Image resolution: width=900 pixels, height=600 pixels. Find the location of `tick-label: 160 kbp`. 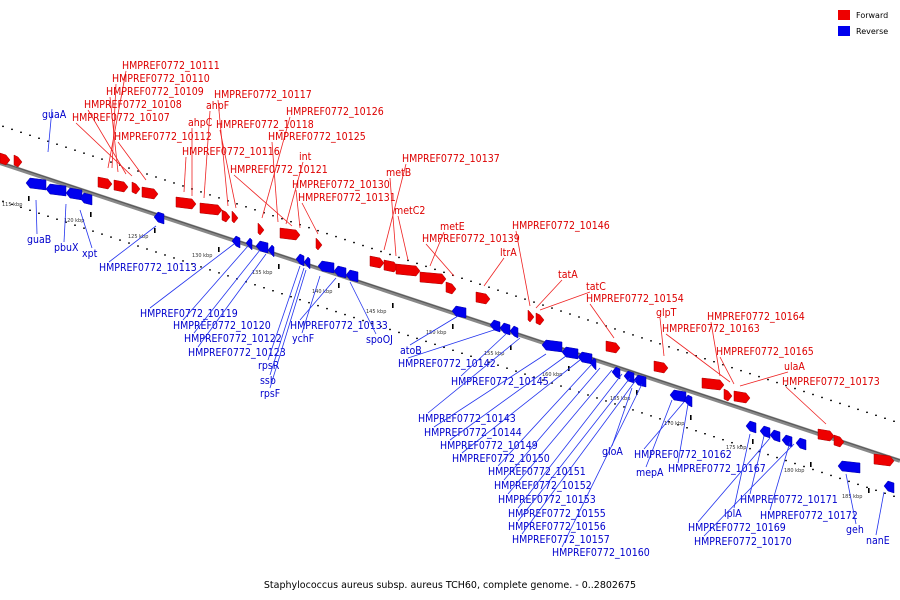

tick-label: 160 kbp is located at coordinates (552, 375).